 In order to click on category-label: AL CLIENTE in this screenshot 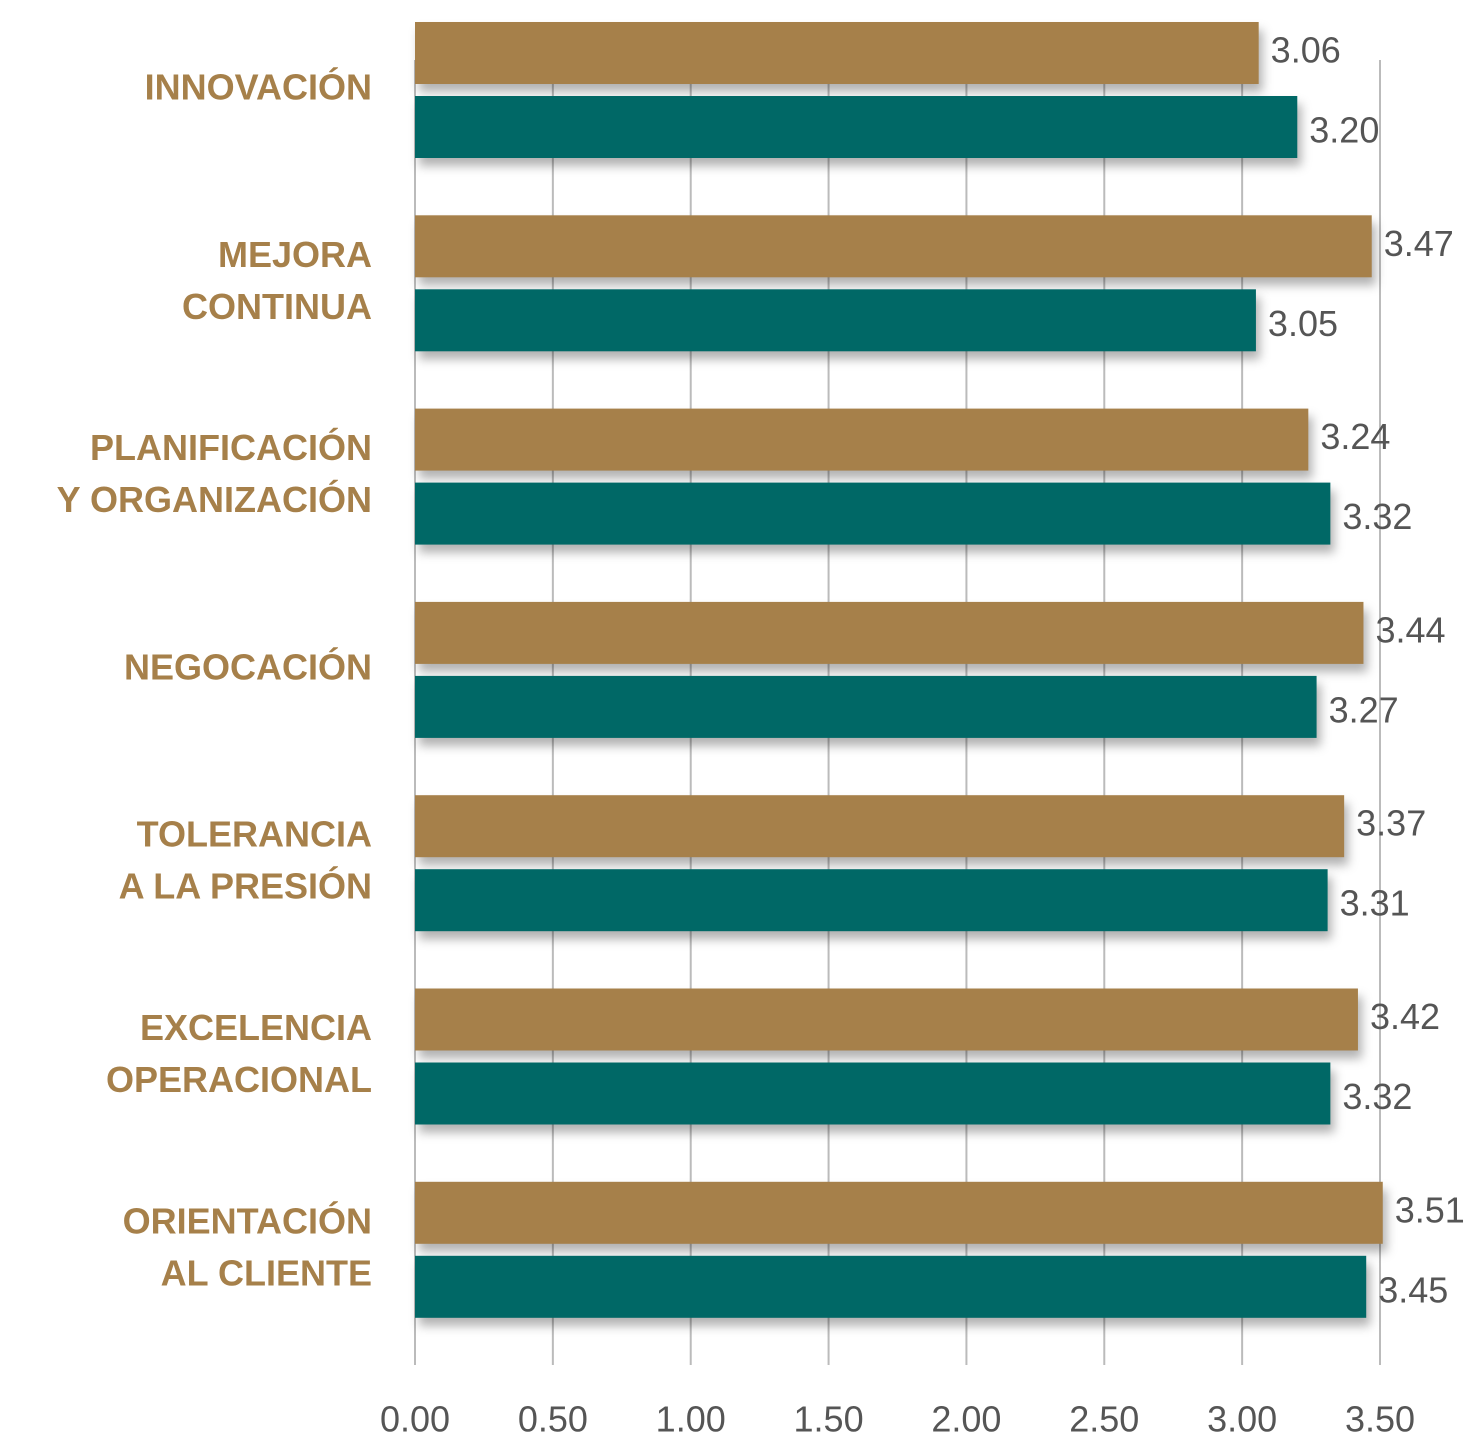, I will do `click(266, 1272)`.